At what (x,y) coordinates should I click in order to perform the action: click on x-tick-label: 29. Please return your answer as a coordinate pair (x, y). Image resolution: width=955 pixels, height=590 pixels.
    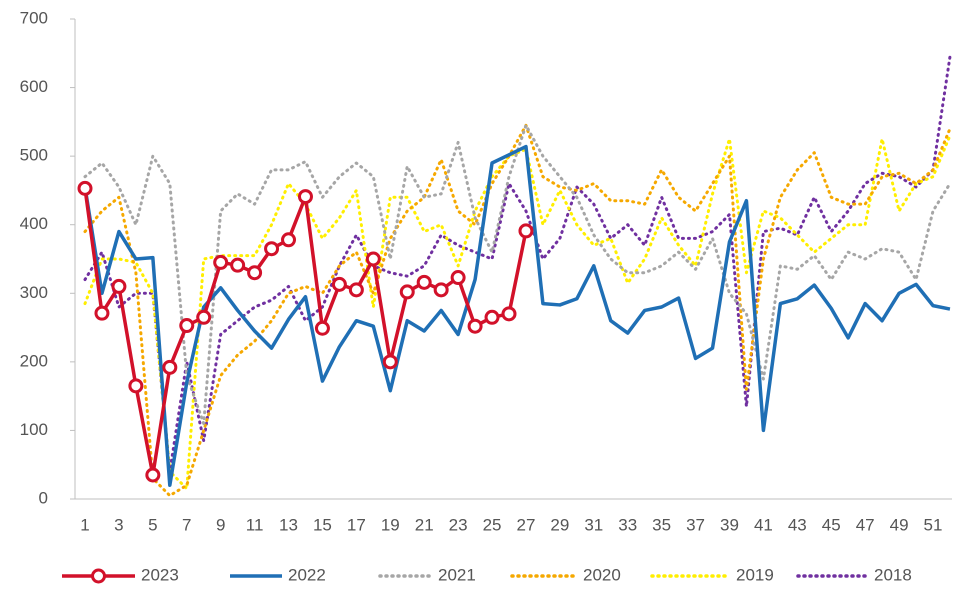
    Looking at the image, I should click on (559, 524).